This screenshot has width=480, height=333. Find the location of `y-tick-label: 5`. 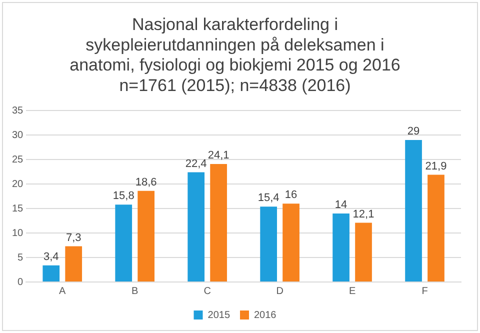

y-tick-label: 5 is located at coordinates (21, 258).